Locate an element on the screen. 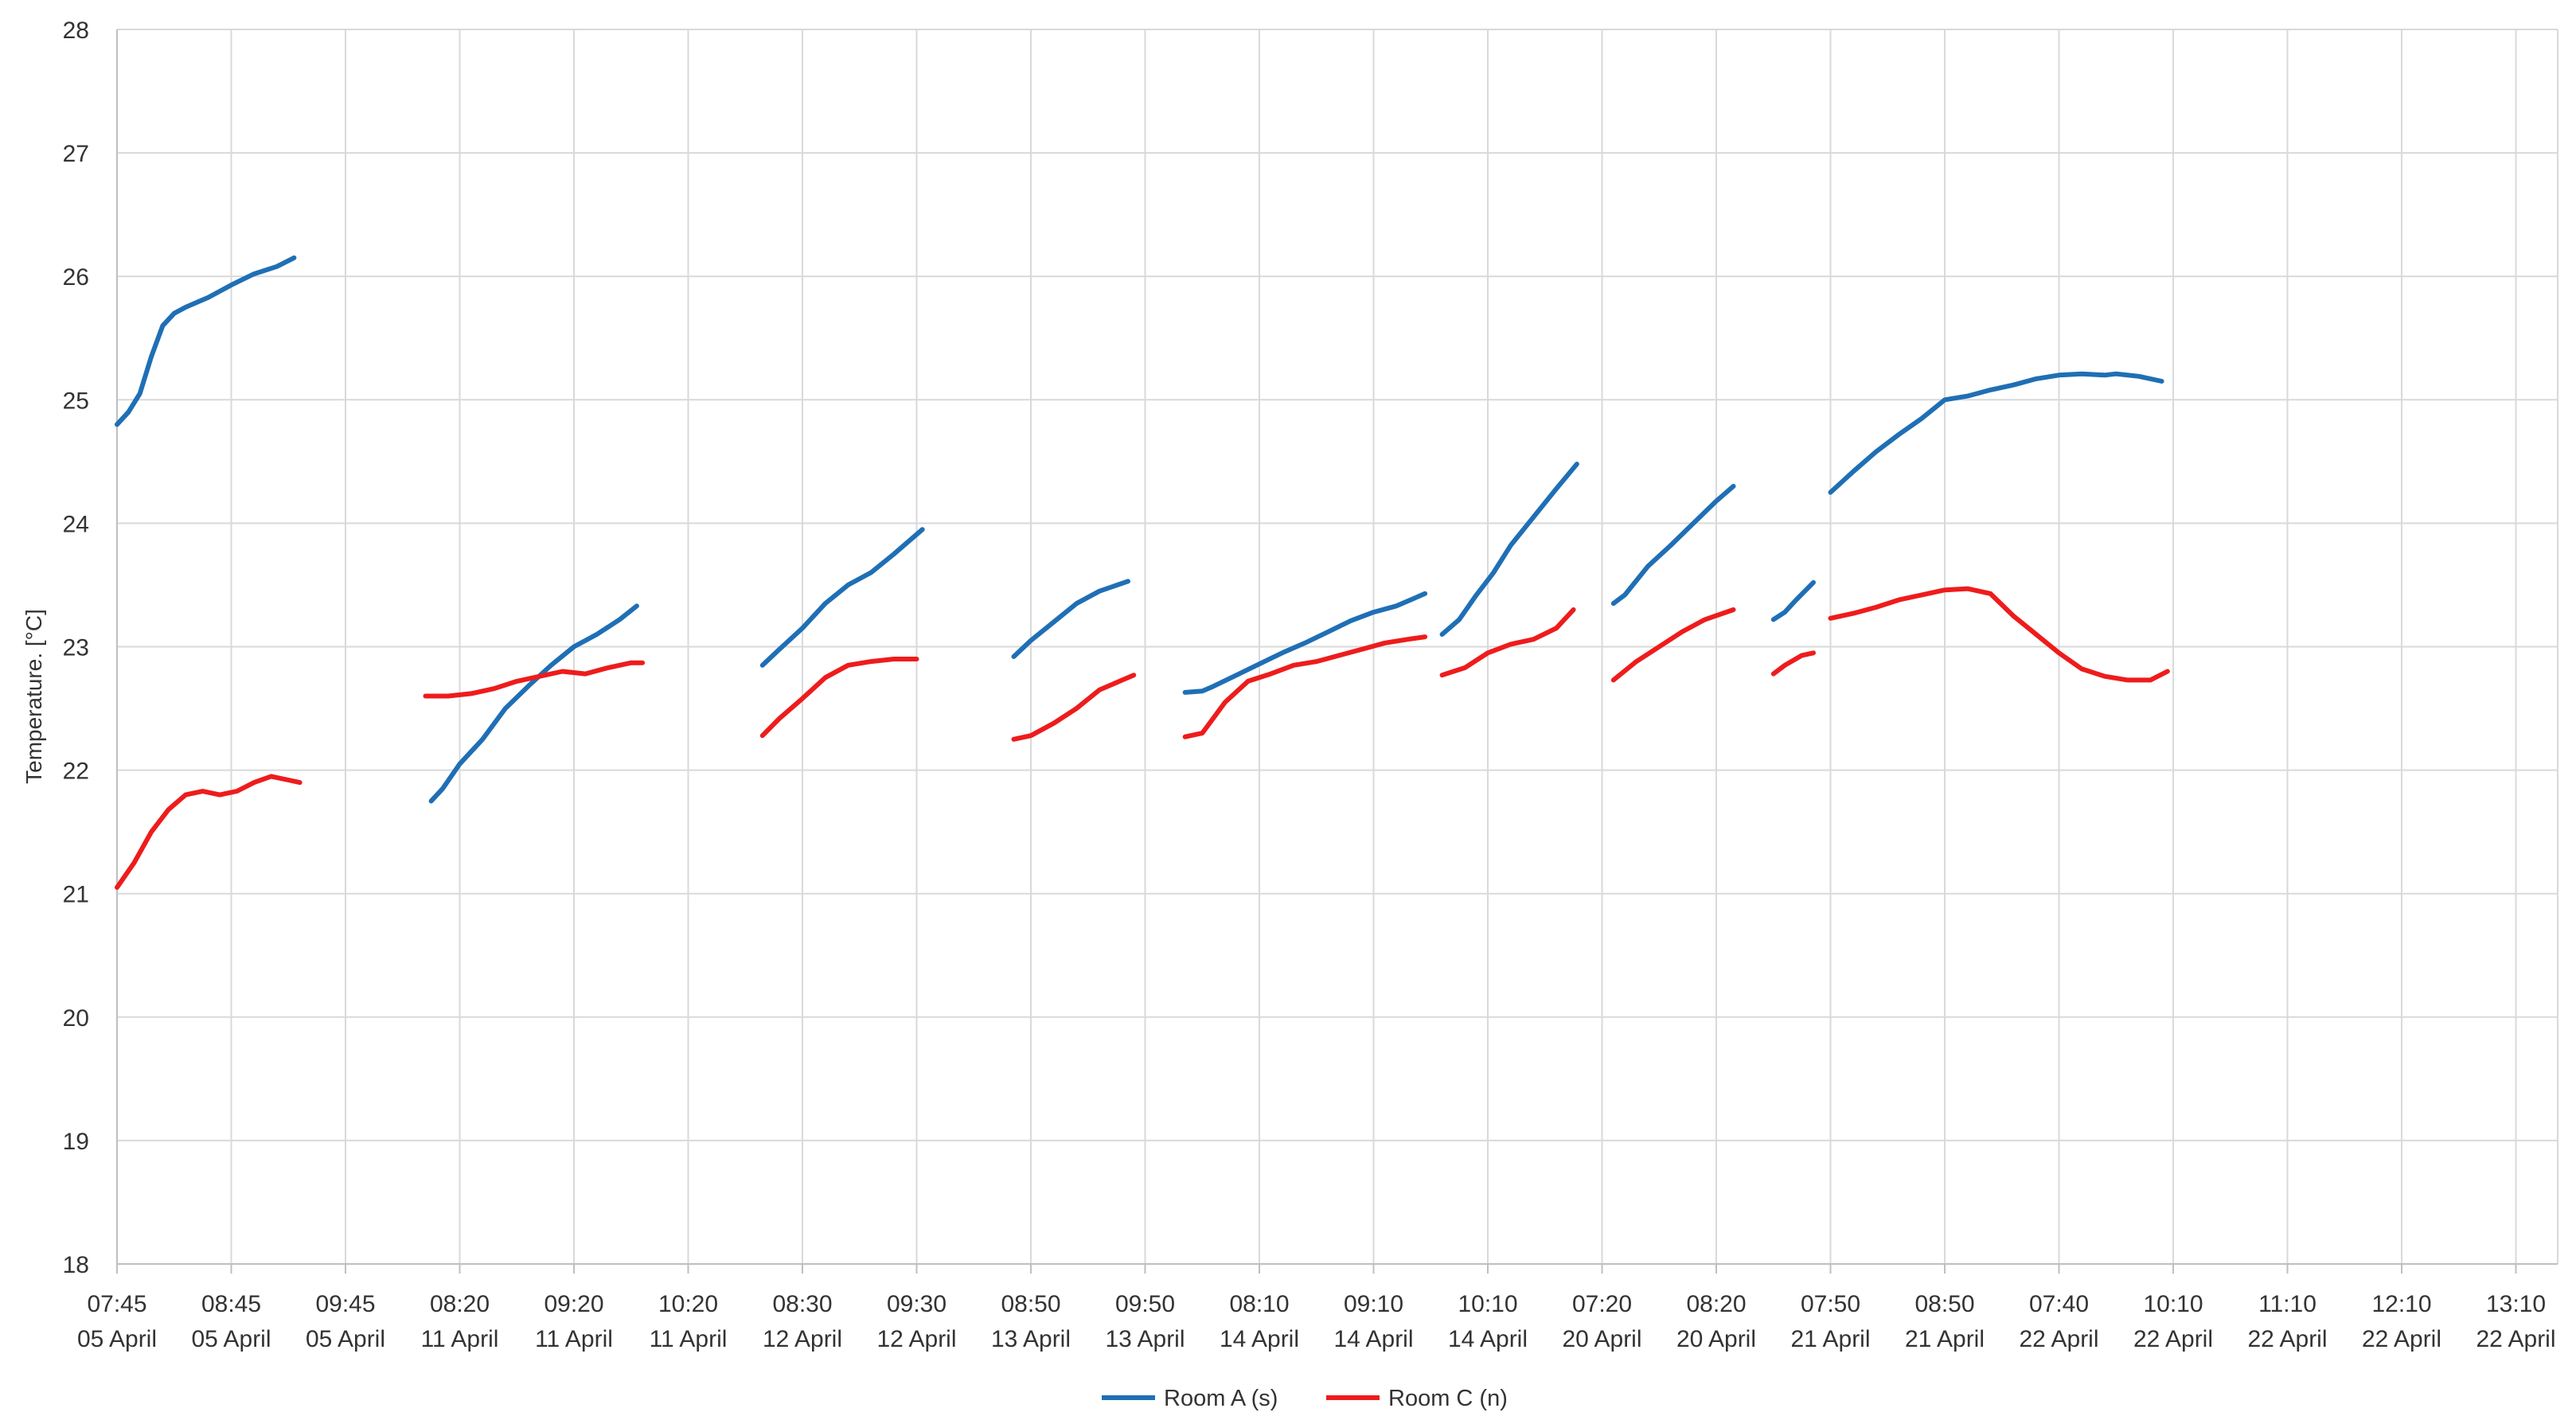  x-tick-time: 09:20 is located at coordinates (573, 1304).